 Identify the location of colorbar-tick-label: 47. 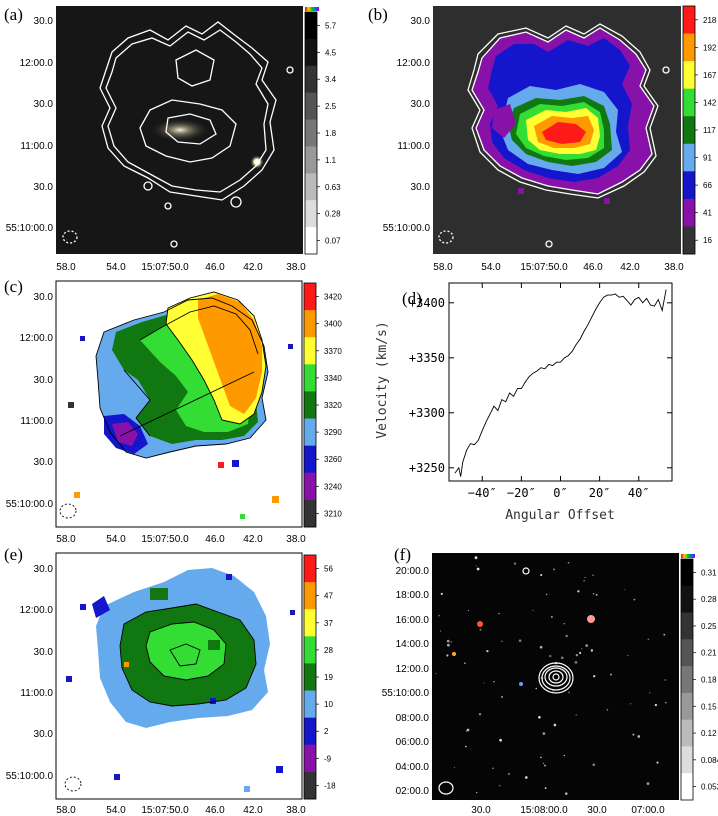
(328, 596).